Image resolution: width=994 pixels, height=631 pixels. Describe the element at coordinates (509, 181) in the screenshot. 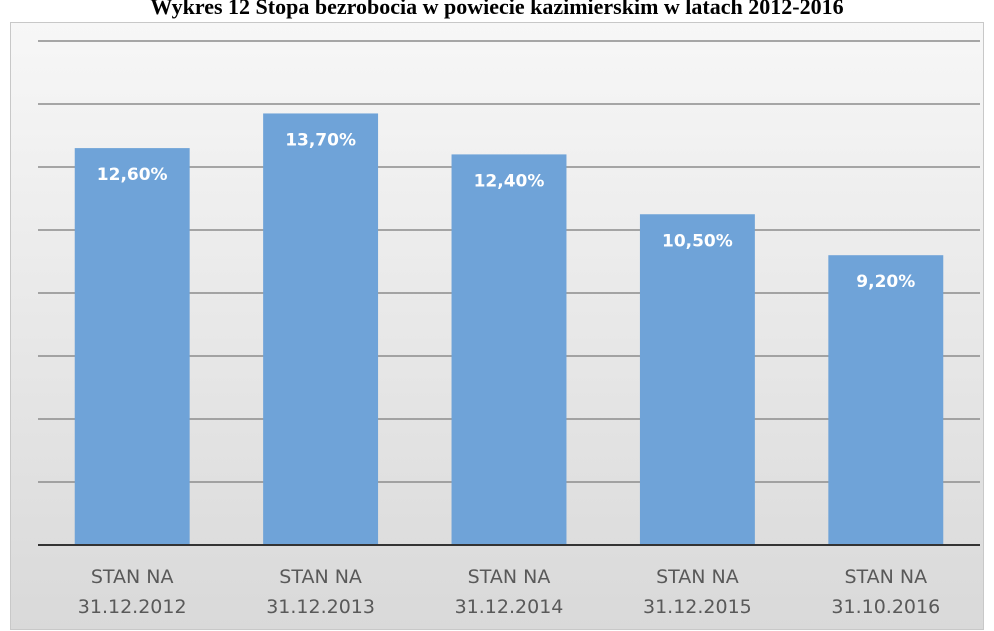

I see `data-label: 12,40%` at that location.